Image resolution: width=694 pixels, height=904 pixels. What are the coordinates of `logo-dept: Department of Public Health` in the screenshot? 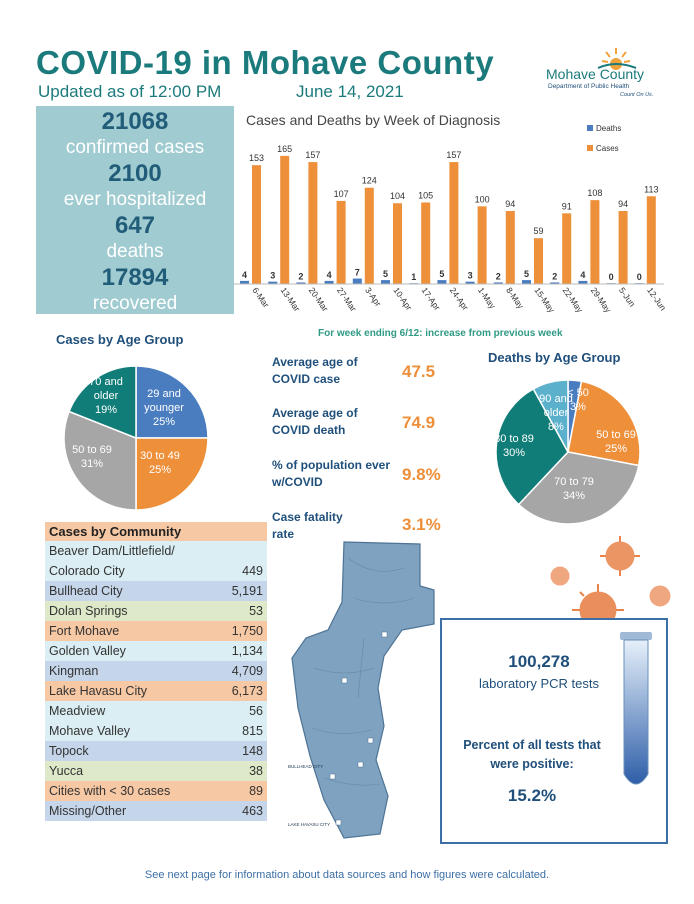 It's located at (589, 86).